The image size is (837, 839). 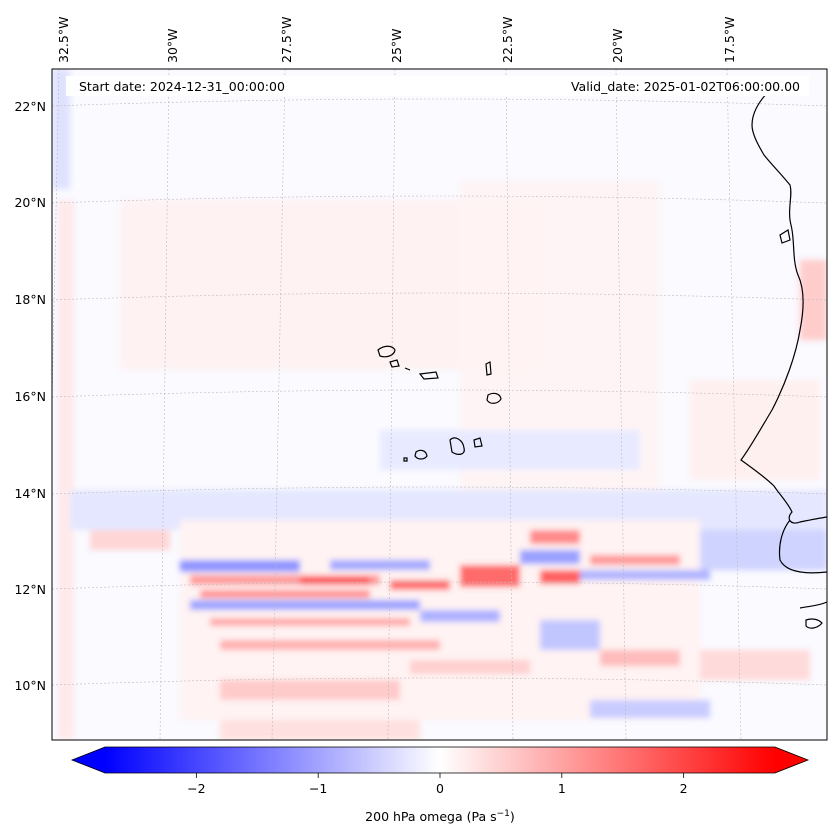 I want to click on lon-label: 32.5°W, so click(x=63, y=40).